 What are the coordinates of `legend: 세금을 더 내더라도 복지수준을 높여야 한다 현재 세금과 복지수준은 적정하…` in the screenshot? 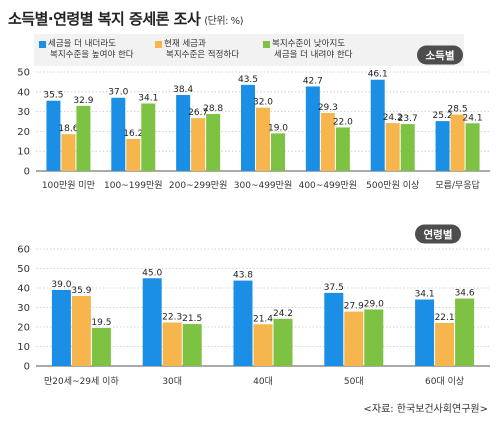 It's located at (249, 50).